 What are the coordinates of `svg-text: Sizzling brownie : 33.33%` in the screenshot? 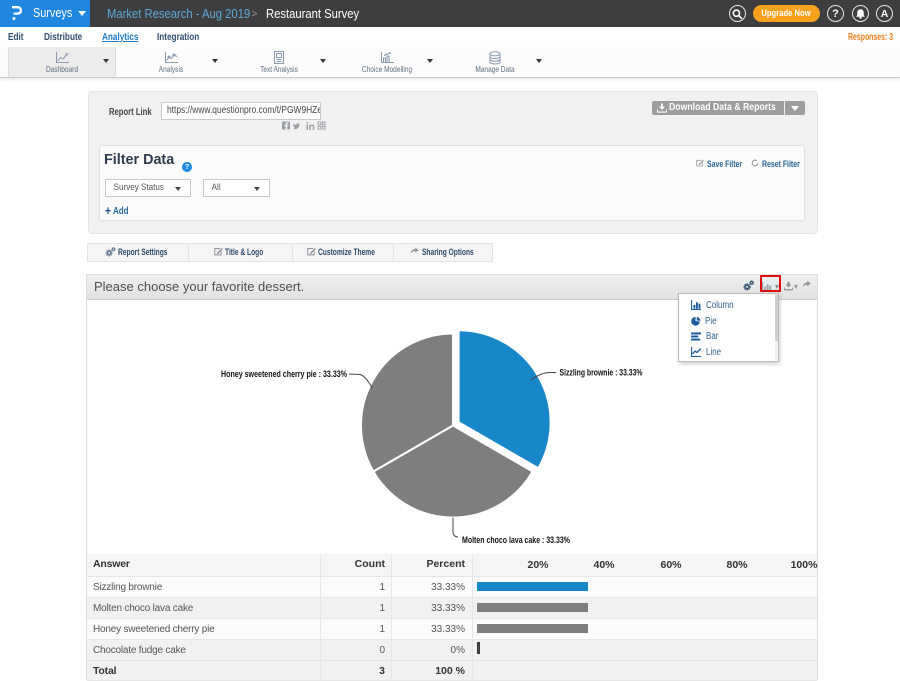 It's located at (601, 373).